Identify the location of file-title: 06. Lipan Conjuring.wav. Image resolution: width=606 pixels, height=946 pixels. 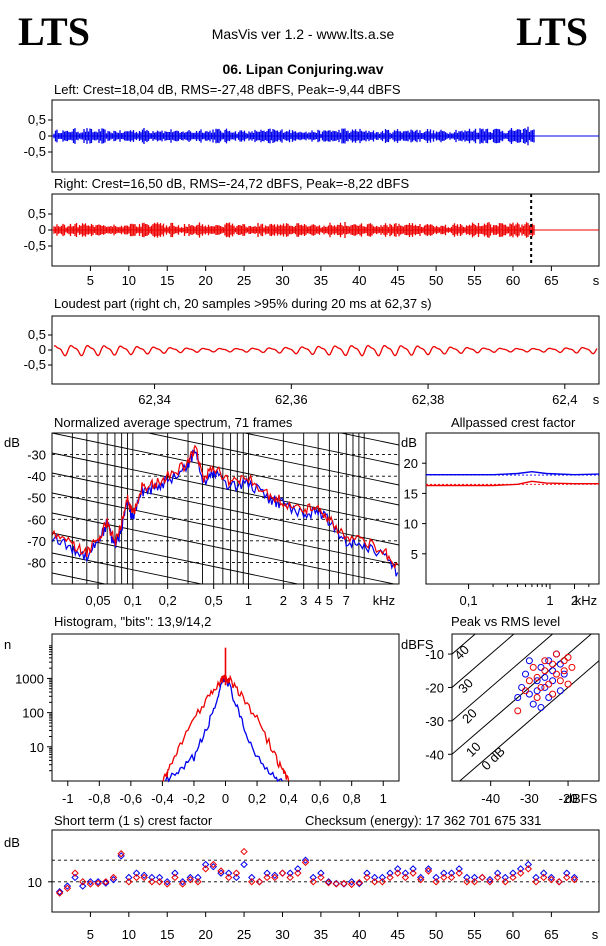
(303, 69).